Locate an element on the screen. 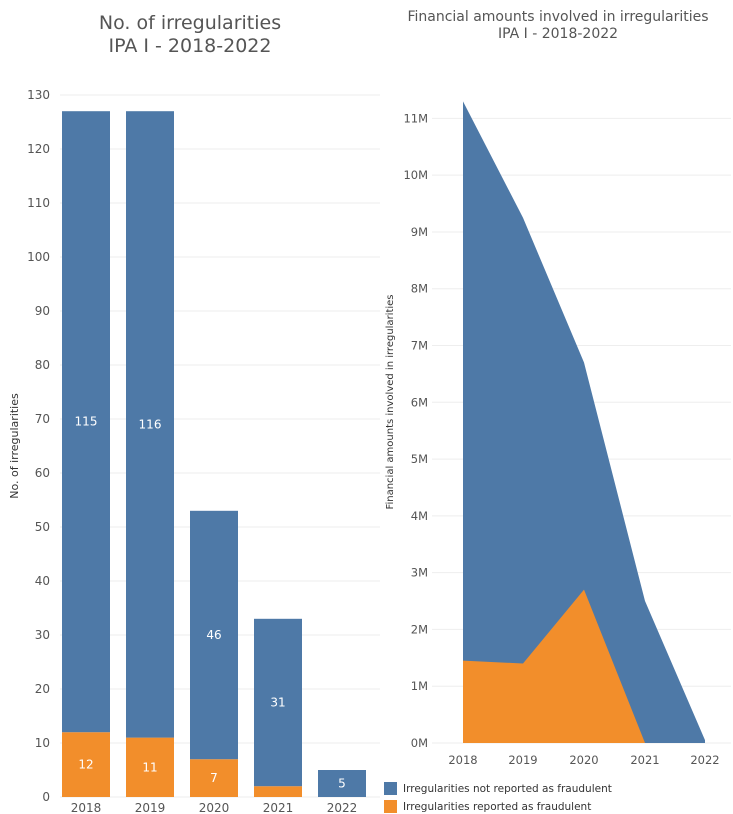 The image size is (733, 814). bar-chart-title-line1: No. of irregularities is located at coordinates (190, 23).